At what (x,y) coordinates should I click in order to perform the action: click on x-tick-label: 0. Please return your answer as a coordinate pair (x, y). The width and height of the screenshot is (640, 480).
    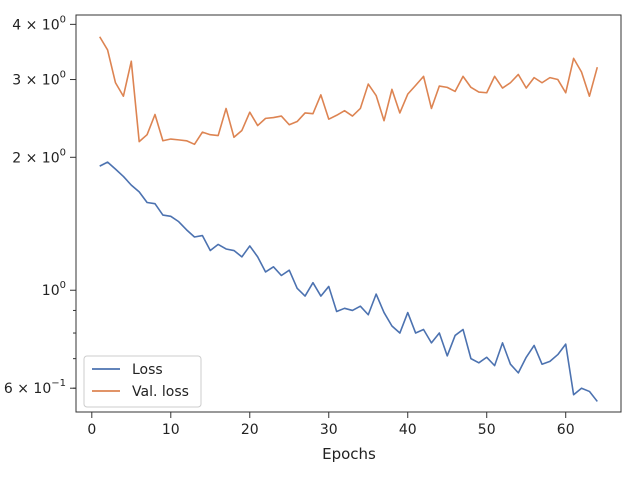
    Looking at the image, I should click on (91, 430).